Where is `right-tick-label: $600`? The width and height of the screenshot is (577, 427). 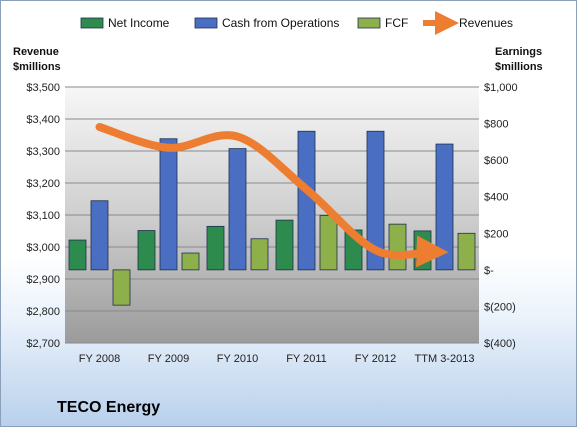
right-tick-label: $600 is located at coordinates (496, 161).